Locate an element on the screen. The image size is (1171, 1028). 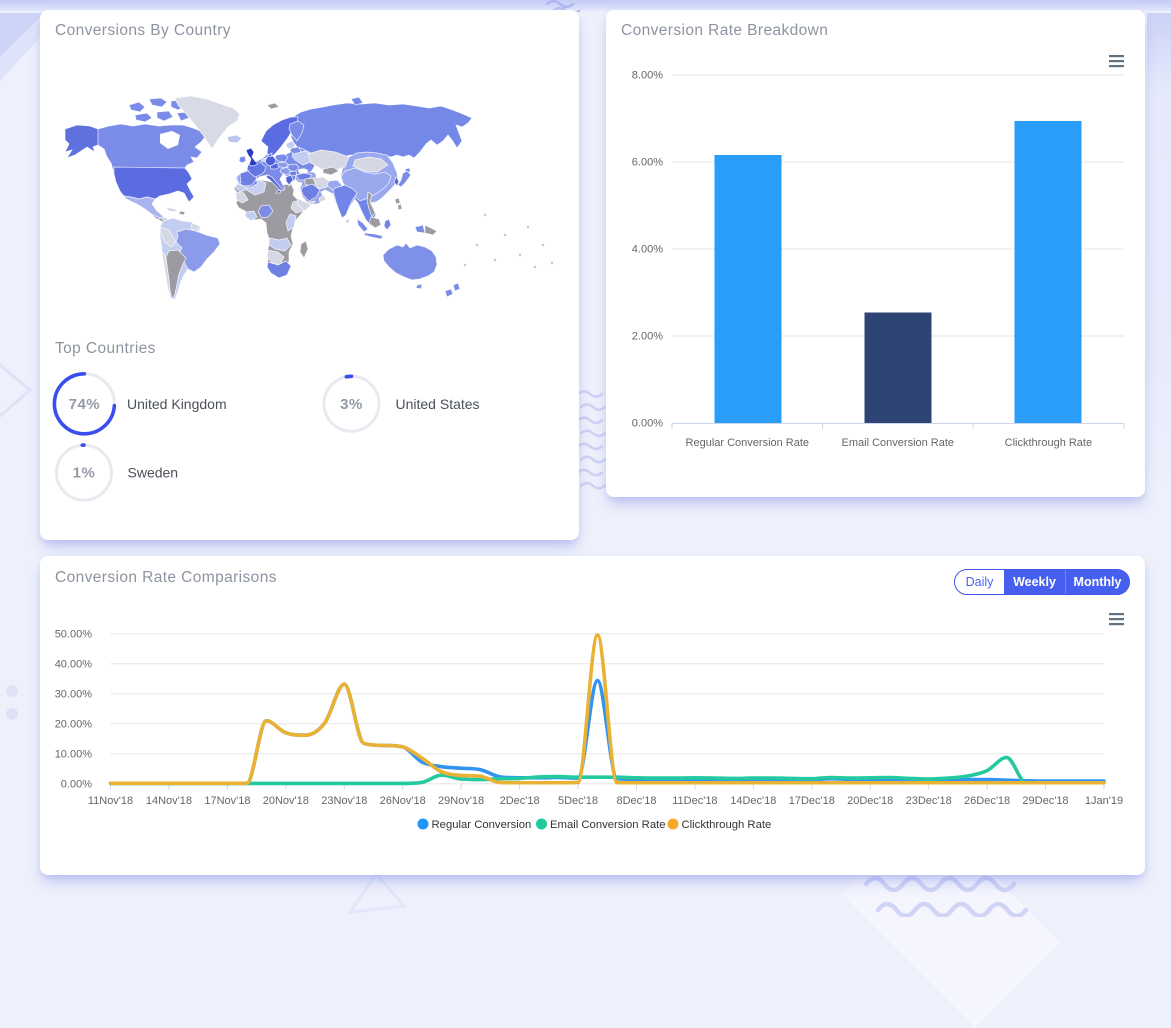
svg-text: 26Dec'18 is located at coordinates (987, 801).